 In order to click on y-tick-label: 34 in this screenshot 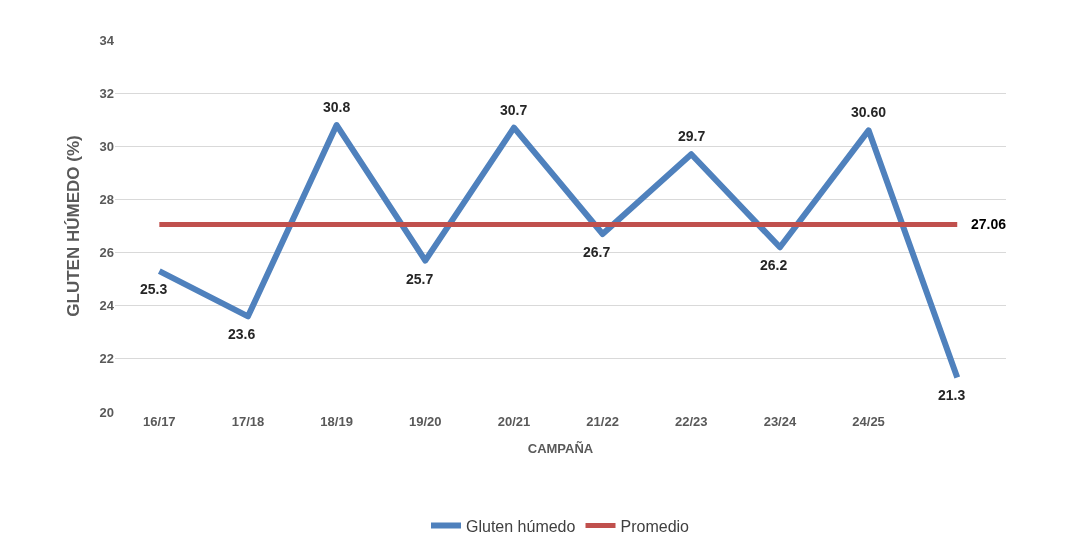, I will do `click(107, 40)`.